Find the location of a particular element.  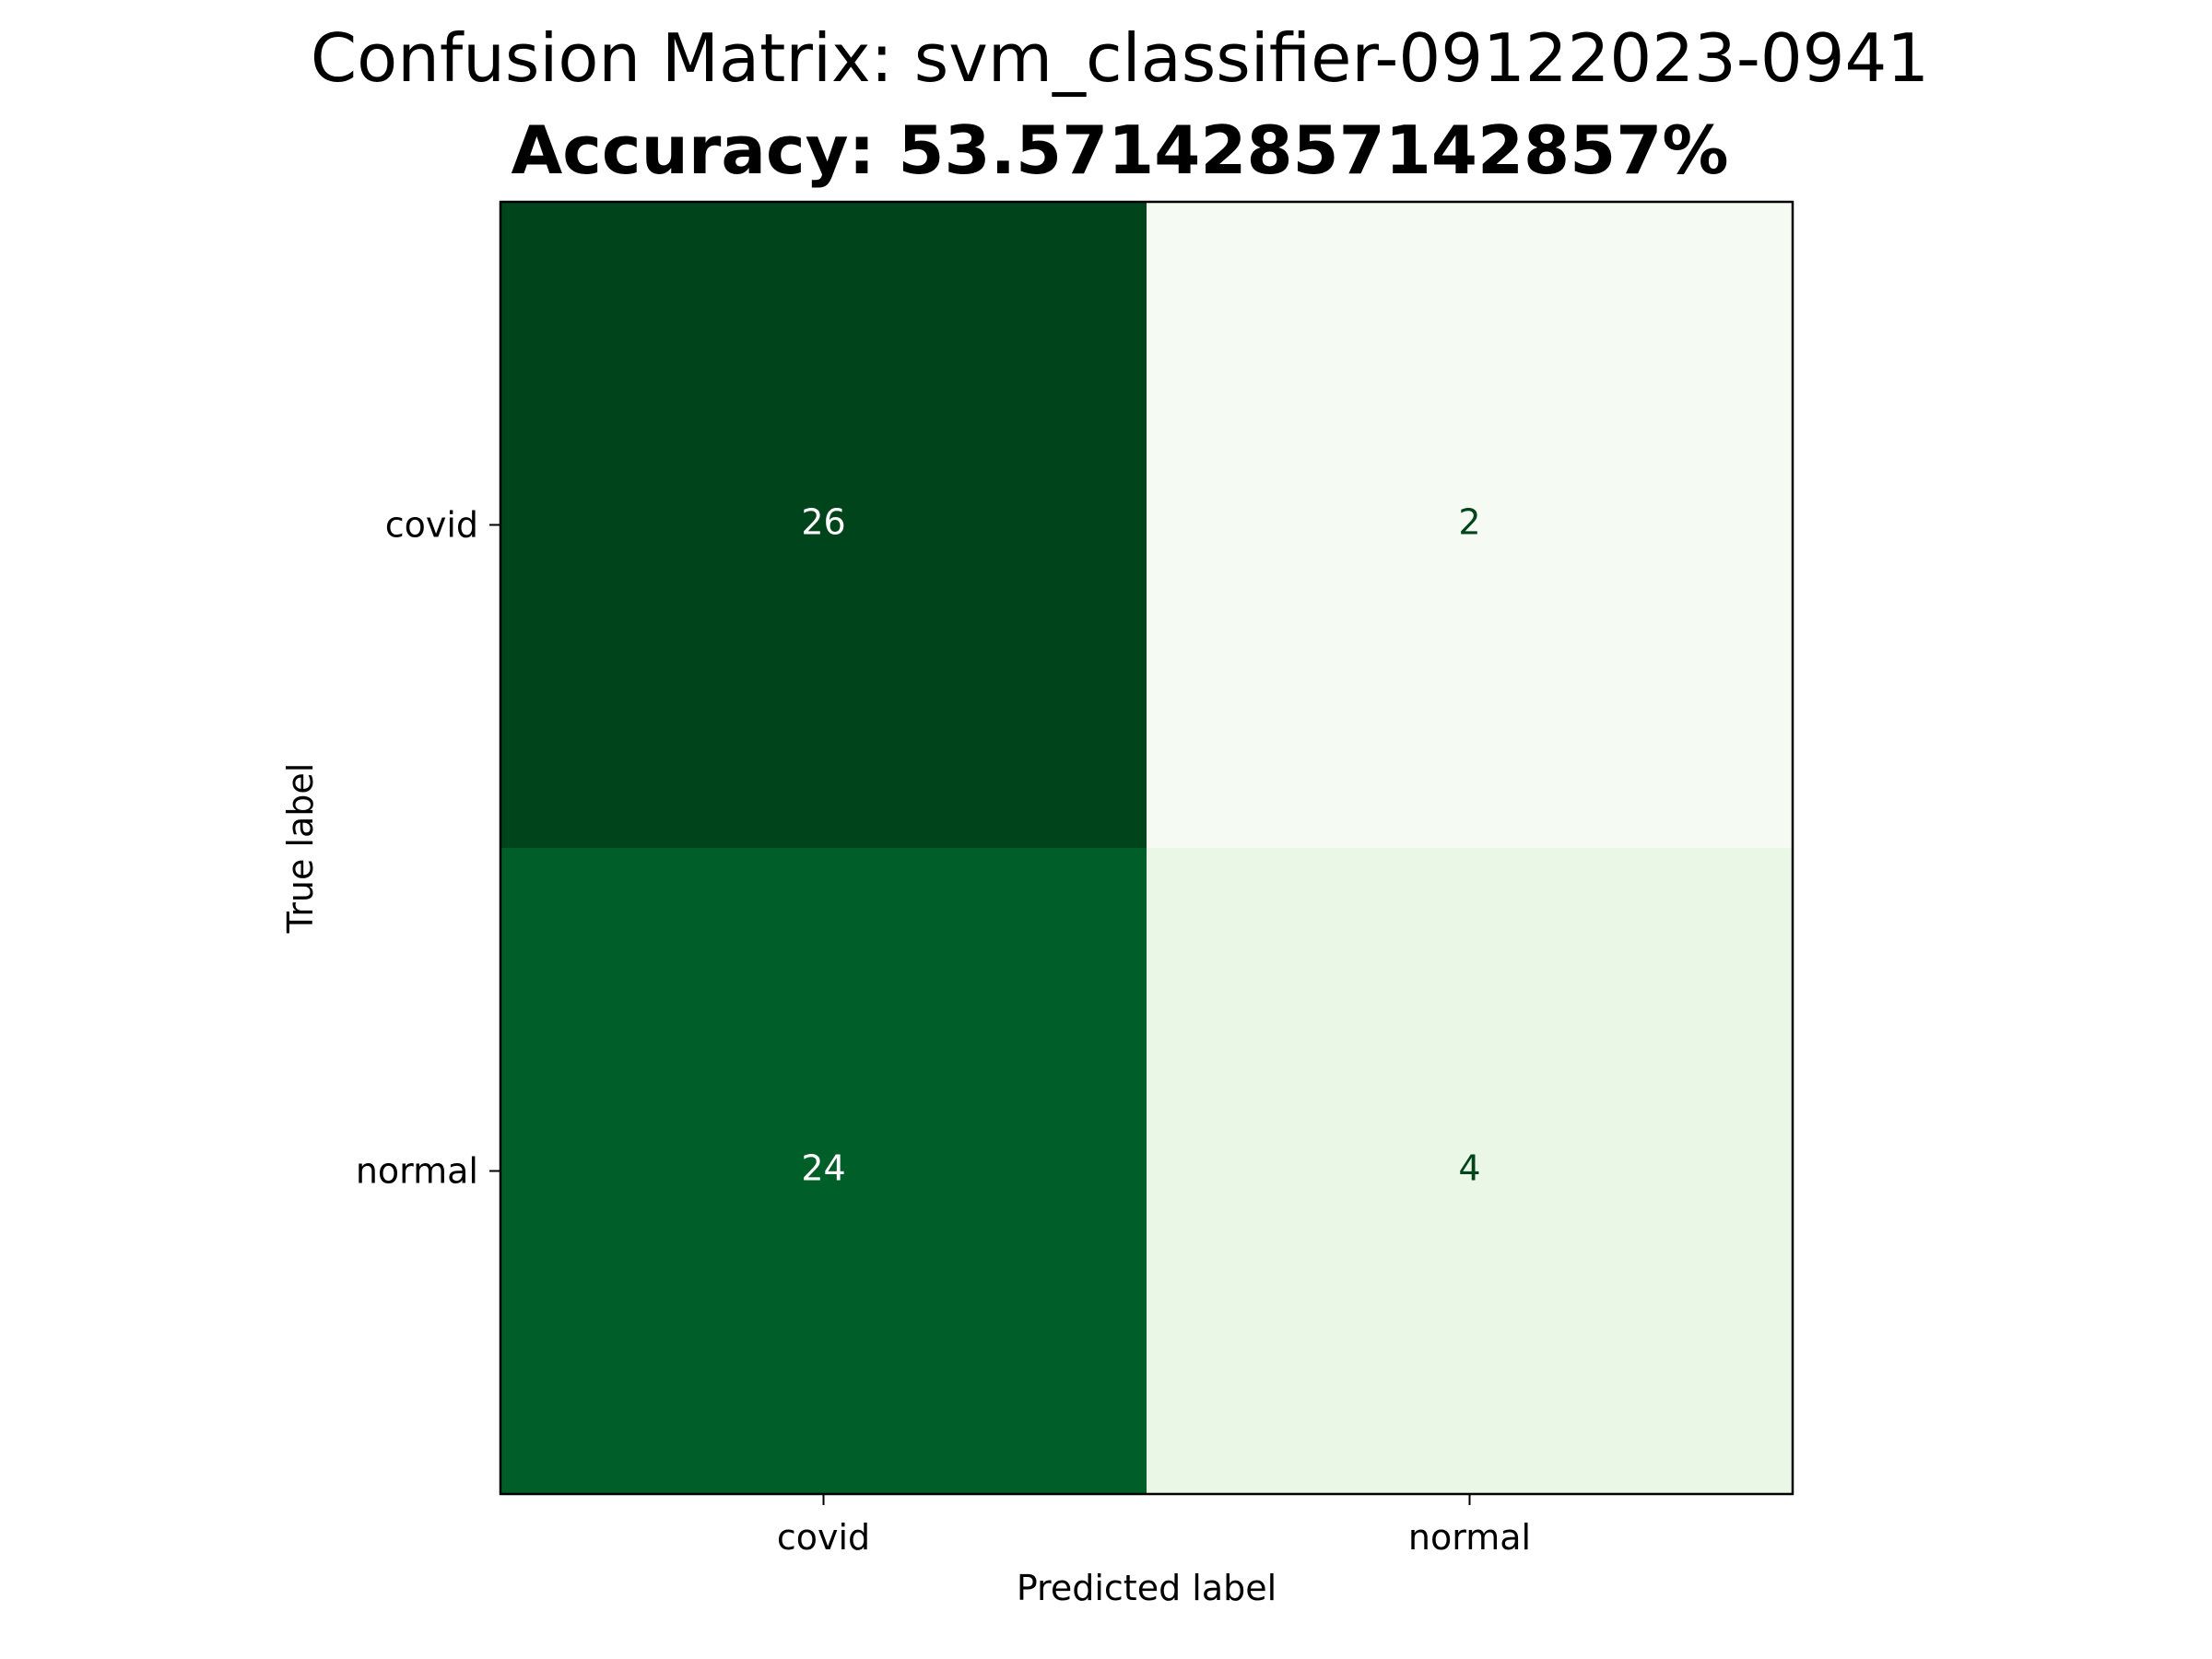

y-tick-label-normal: normal is located at coordinates (417, 1171).